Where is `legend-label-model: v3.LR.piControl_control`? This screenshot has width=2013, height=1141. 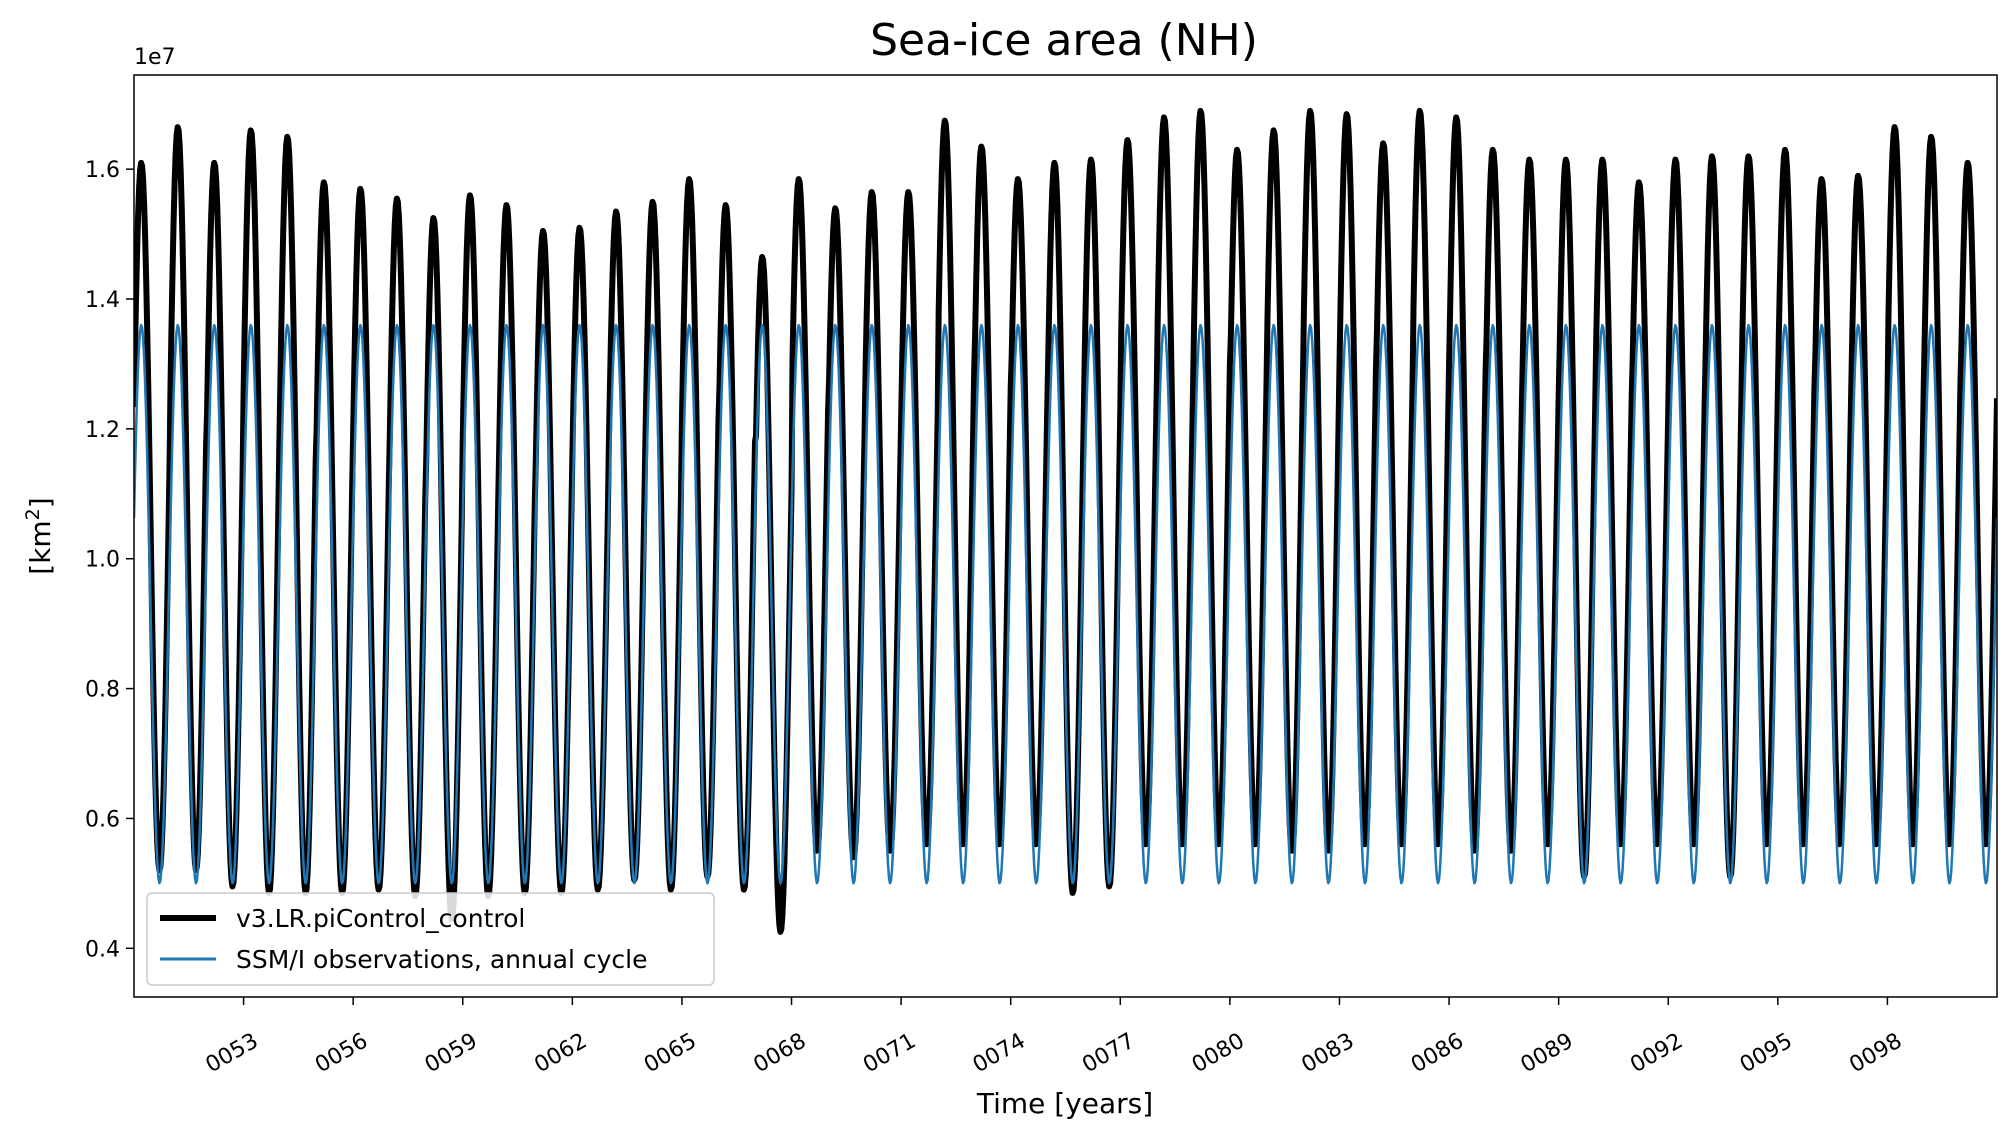 legend-label-model: v3.LR.piControl_control is located at coordinates (380, 918).